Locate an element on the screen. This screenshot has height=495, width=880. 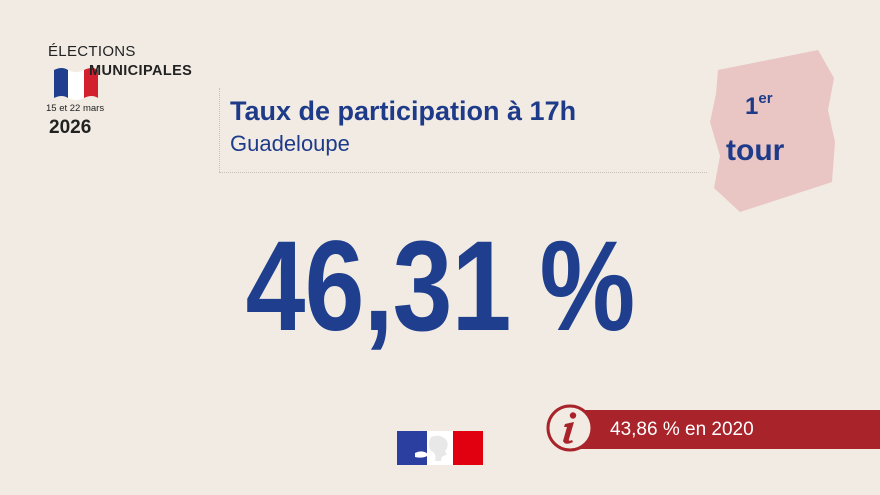
marianne-logo-icon is located at coordinates (440, 448).